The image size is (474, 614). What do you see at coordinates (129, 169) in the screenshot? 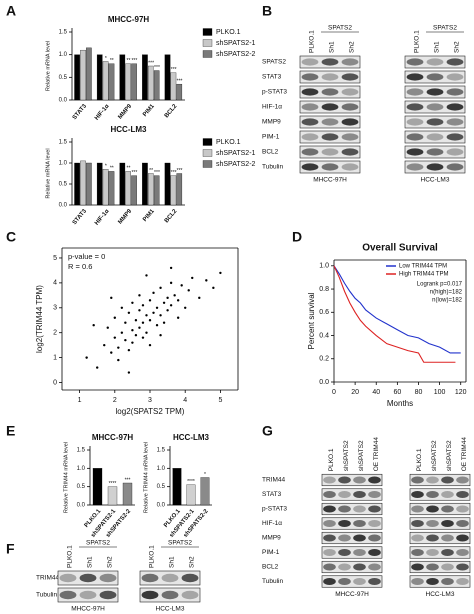
I see `significance-label: **` at bounding box center [129, 169].